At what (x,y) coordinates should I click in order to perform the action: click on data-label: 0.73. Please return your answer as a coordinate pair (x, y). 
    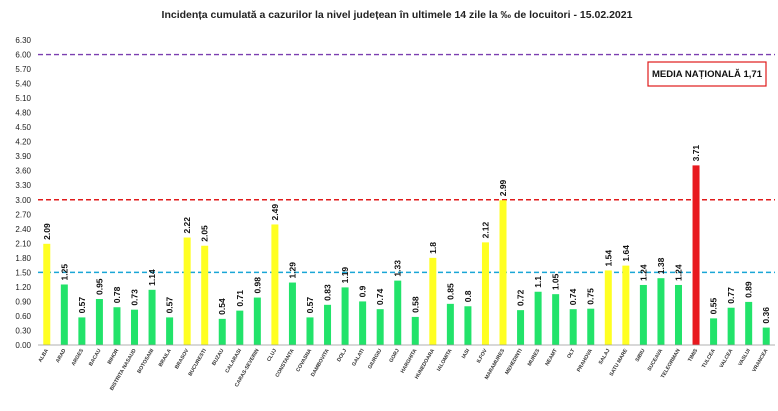
    Looking at the image, I should click on (135, 297).